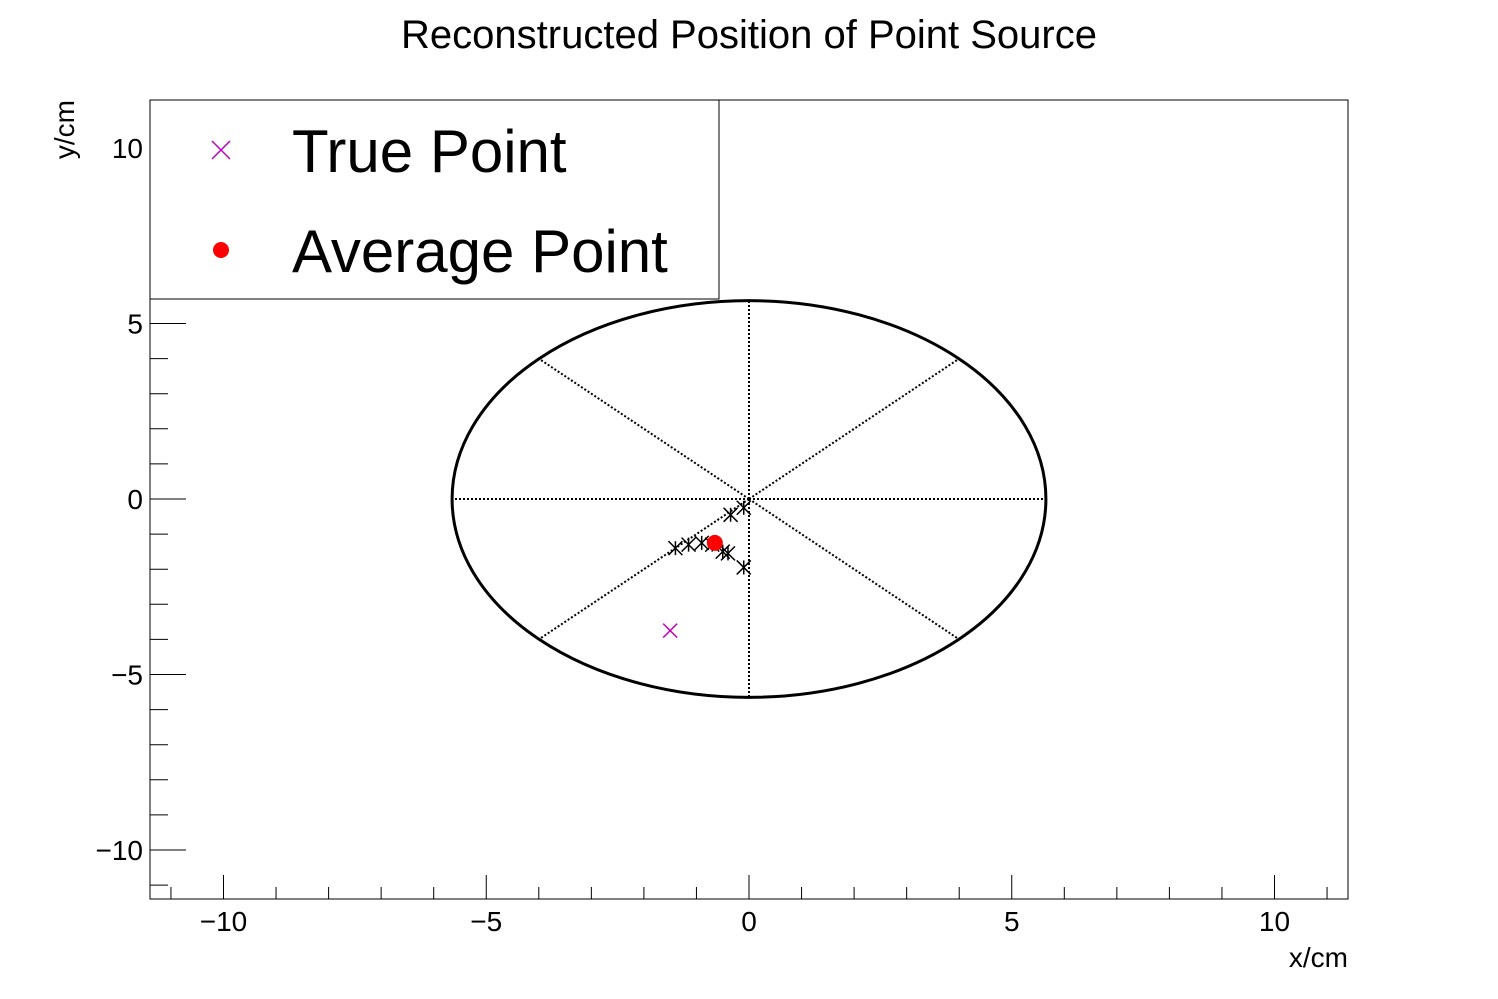 The width and height of the screenshot is (1498, 999). I want to click on average-point-marker, so click(714, 542).